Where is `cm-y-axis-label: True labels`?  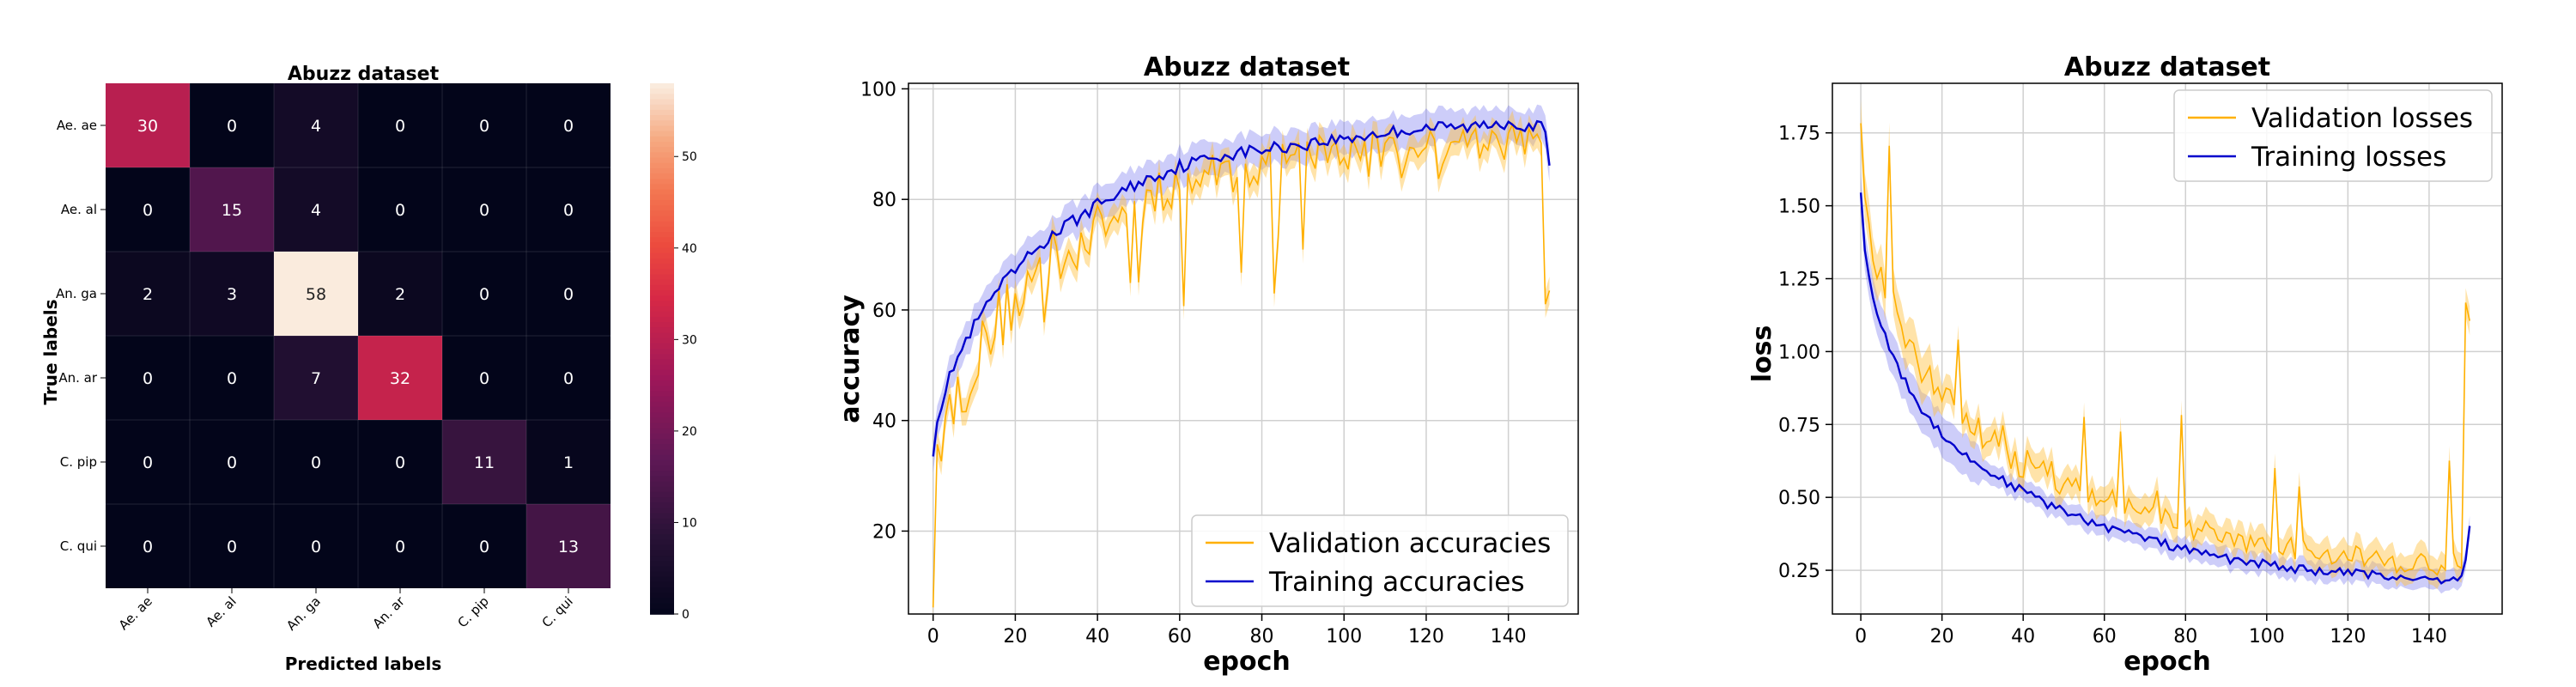 cm-y-axis-label: True labels is located at coordinates (50, 351).